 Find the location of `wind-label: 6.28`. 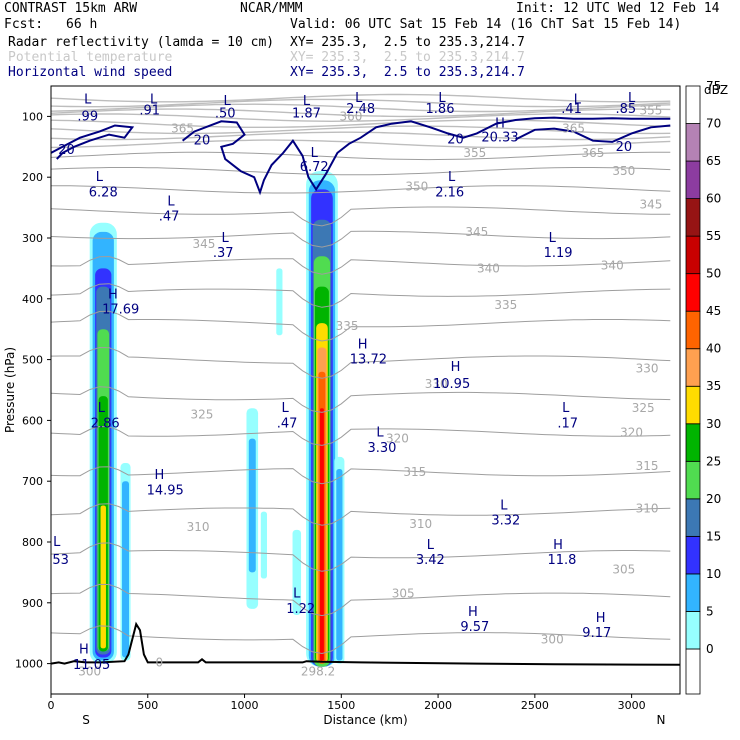

wind-label: 6.28 is located at coordinates (103, 192).